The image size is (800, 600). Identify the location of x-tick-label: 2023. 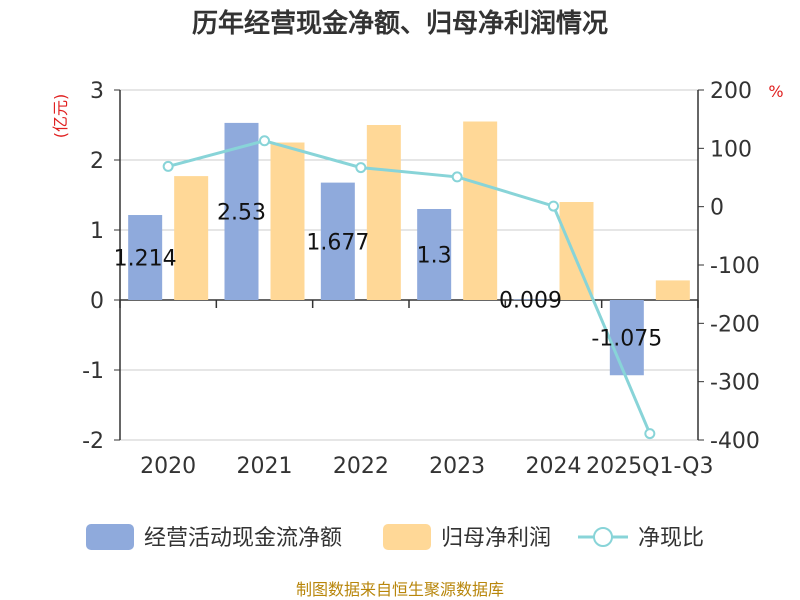
(457, 466).